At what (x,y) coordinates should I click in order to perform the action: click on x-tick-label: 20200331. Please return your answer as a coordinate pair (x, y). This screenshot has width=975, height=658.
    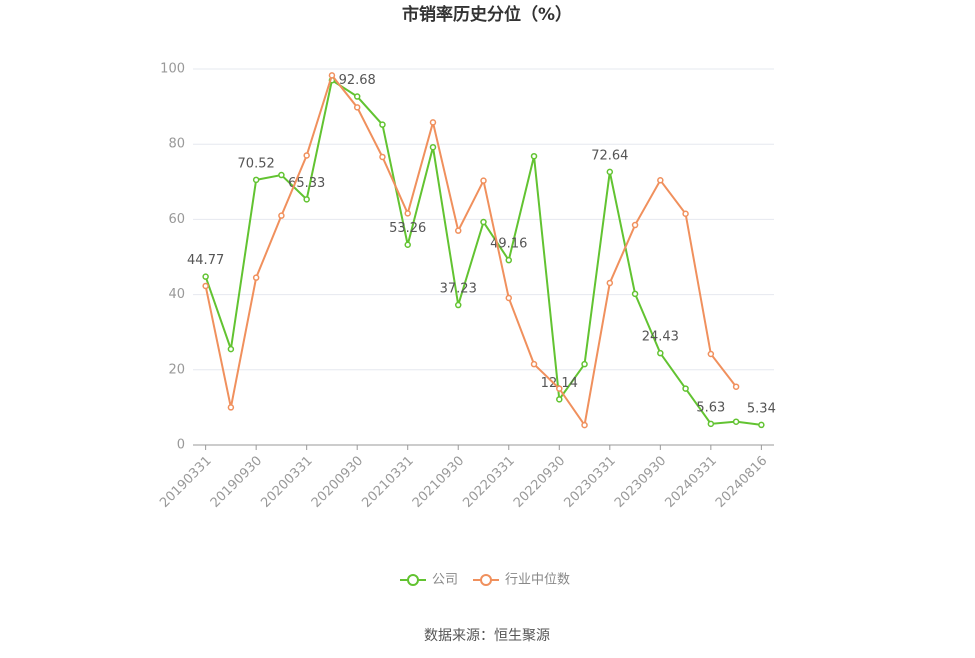
    Looking at the image, I should click on (286, 481).